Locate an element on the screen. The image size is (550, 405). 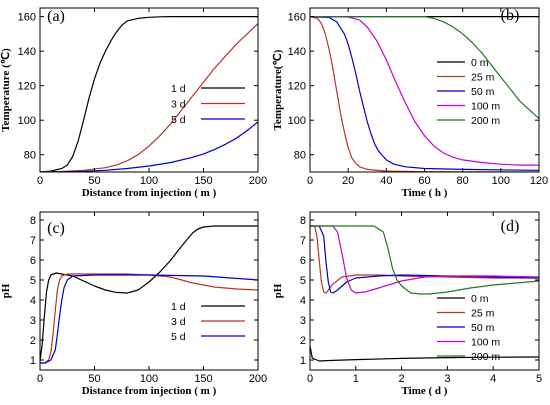
series-line-200m is located at coordinates (424, 260).